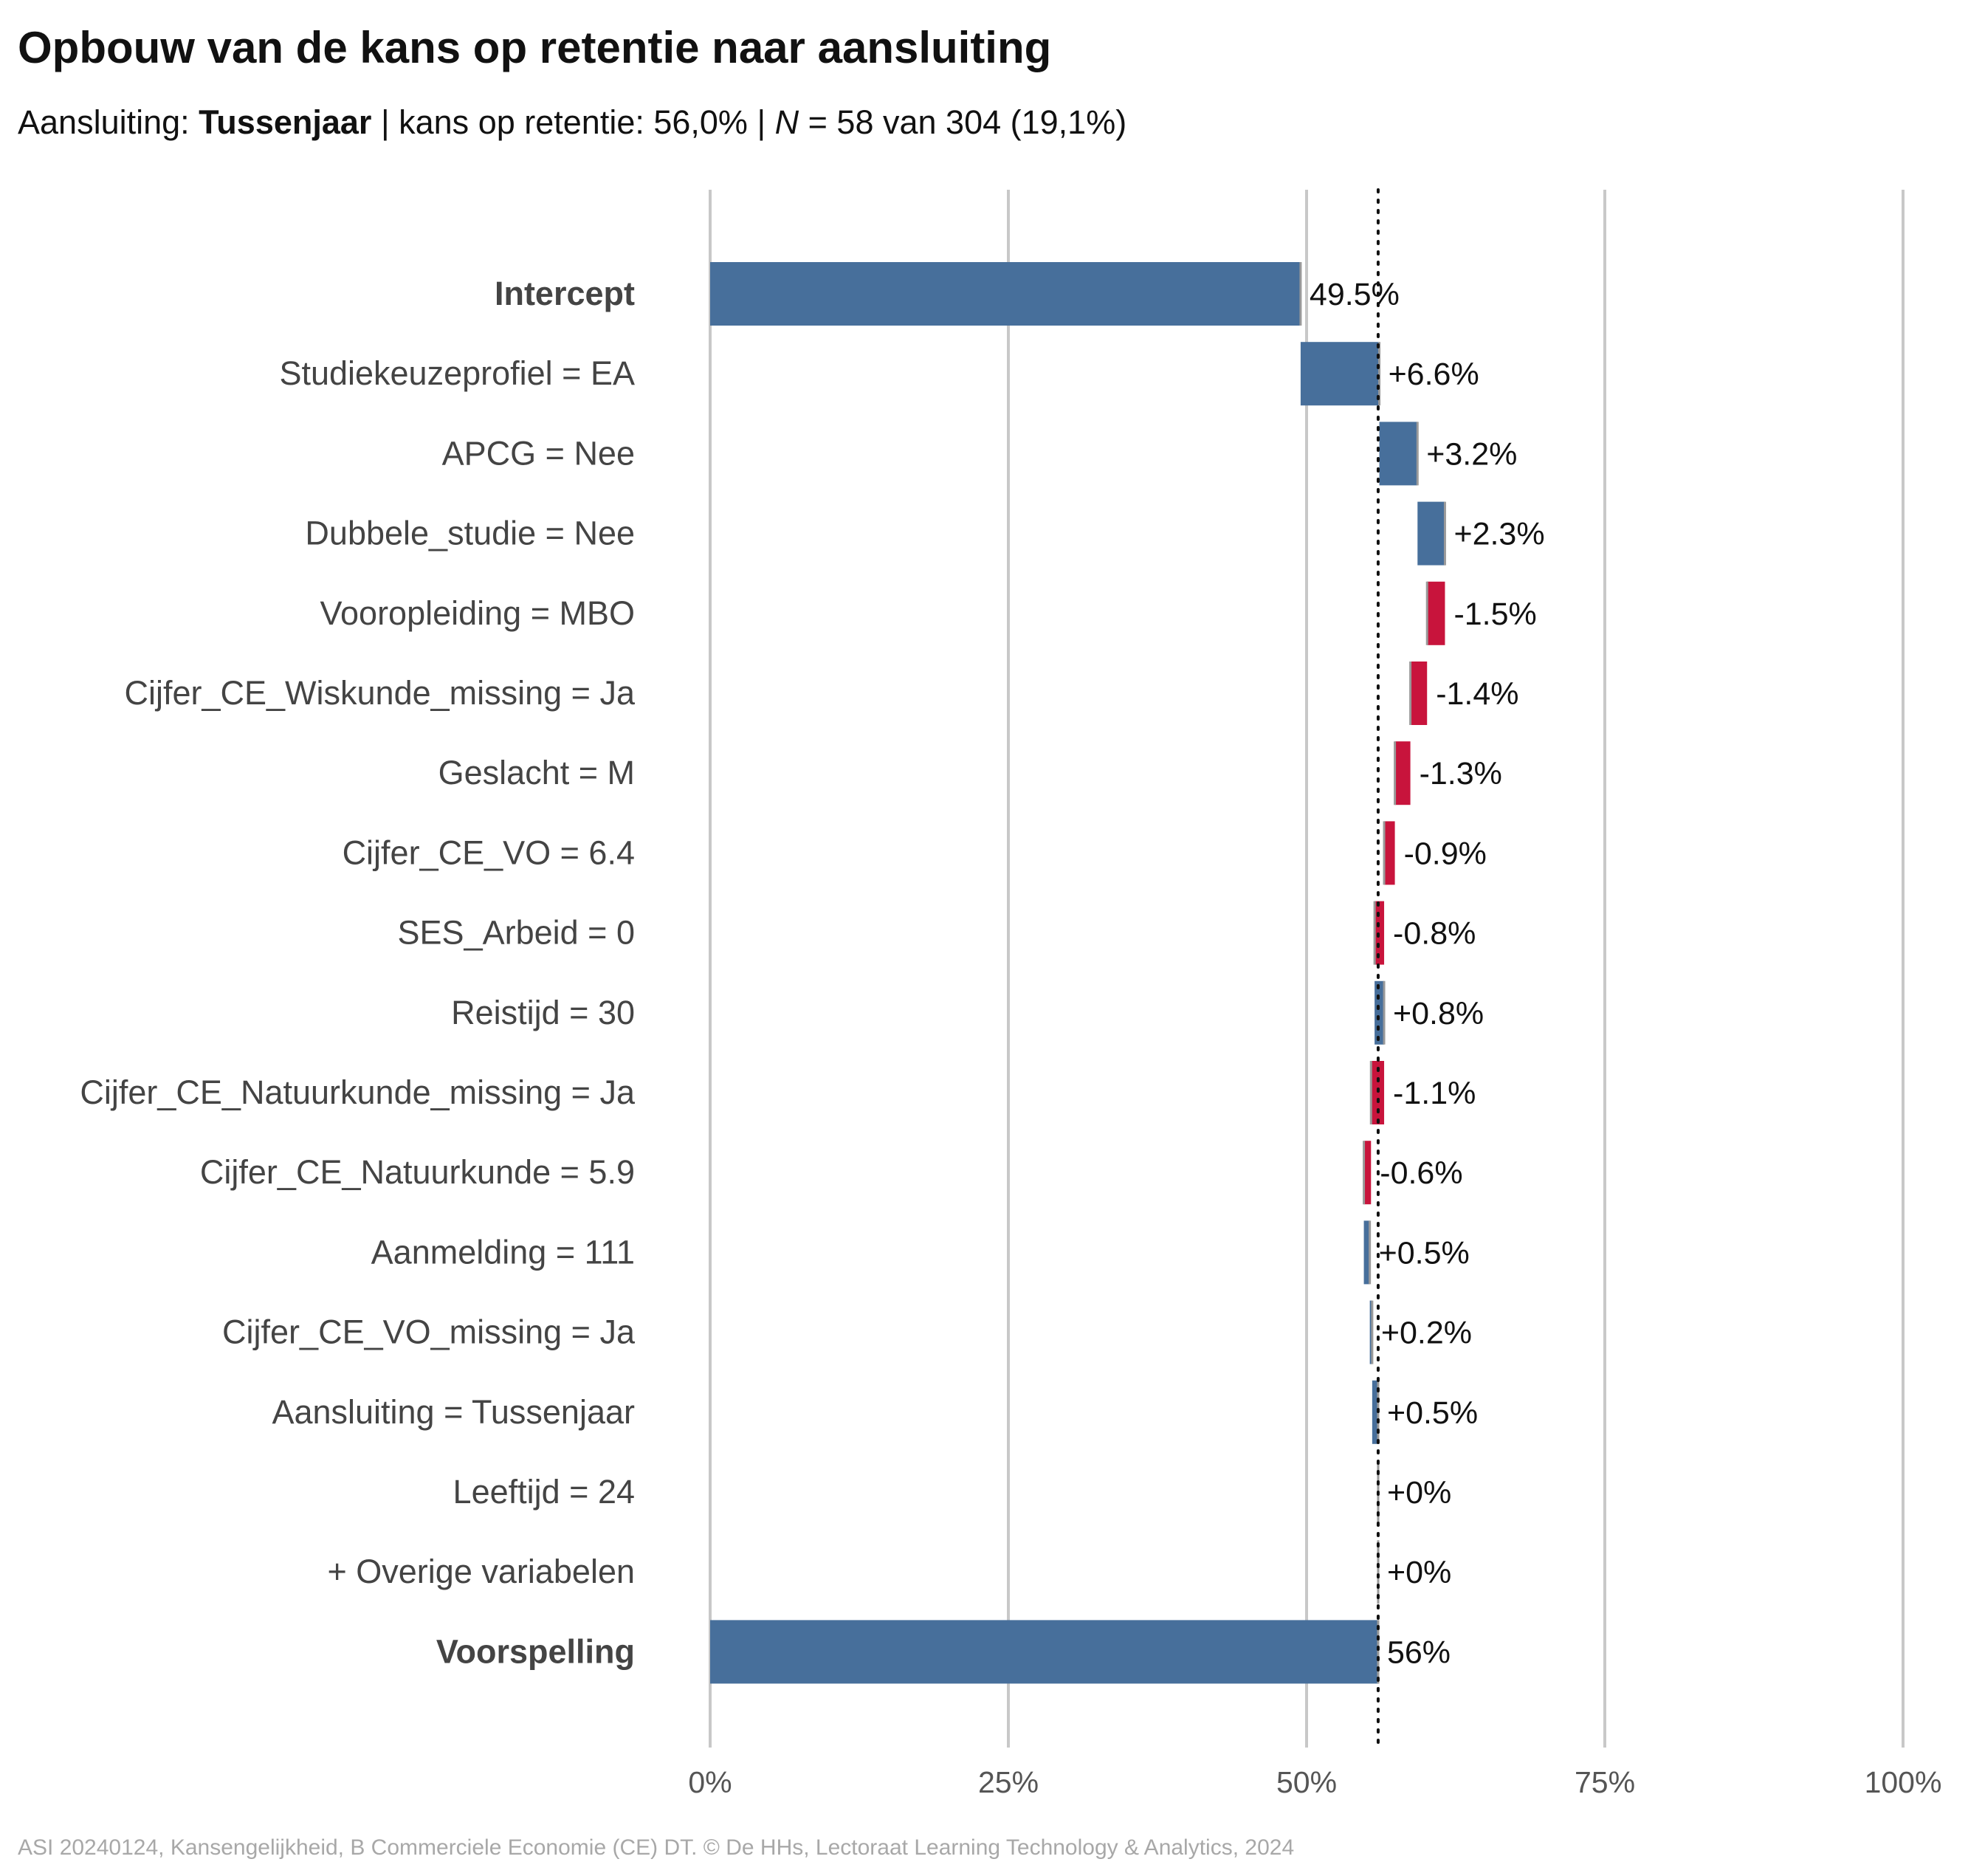 Image resolution: width=1968 pixels, height=1876 pixels. I want to click on category-label: Intercept, so click(565, 293).